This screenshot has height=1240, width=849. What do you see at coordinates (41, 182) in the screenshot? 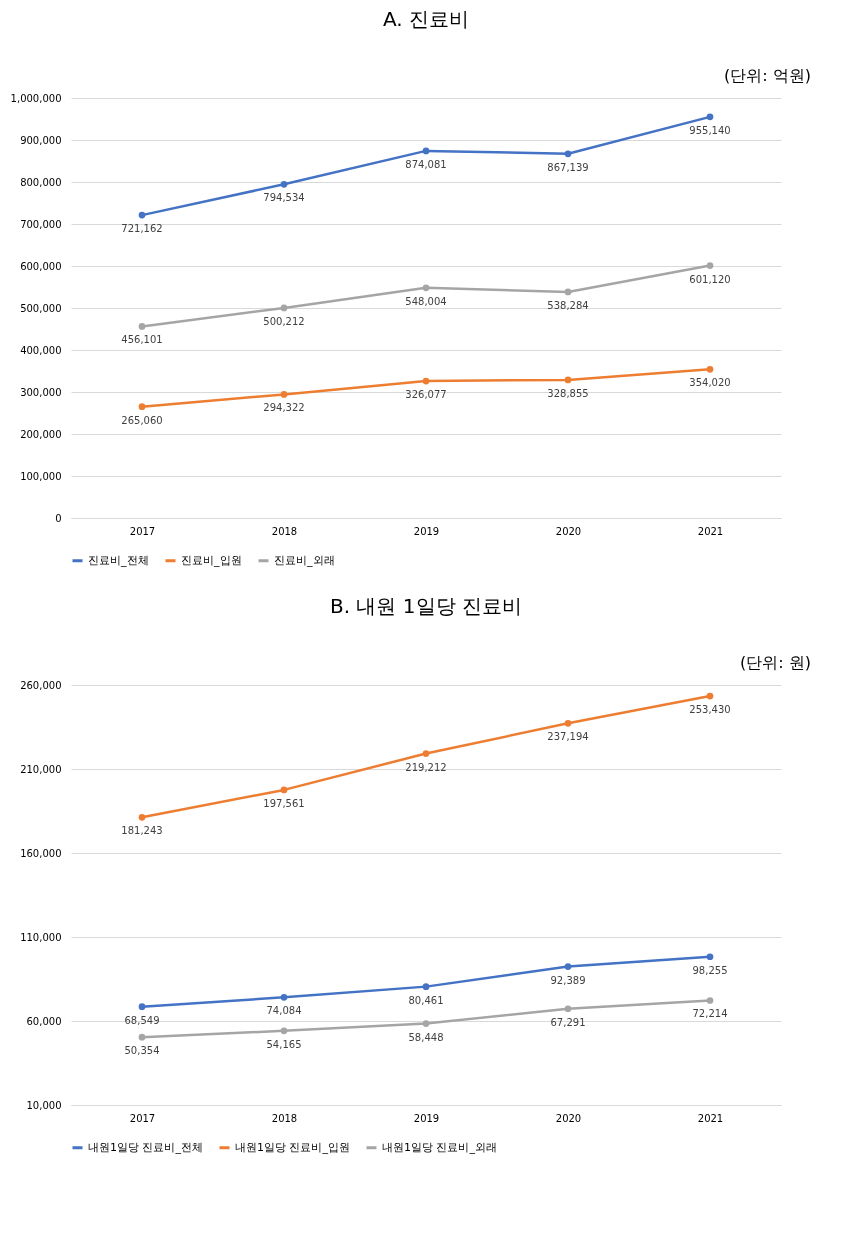
I see `y-tick-label: 800,000` at bounding box center [41, 182].